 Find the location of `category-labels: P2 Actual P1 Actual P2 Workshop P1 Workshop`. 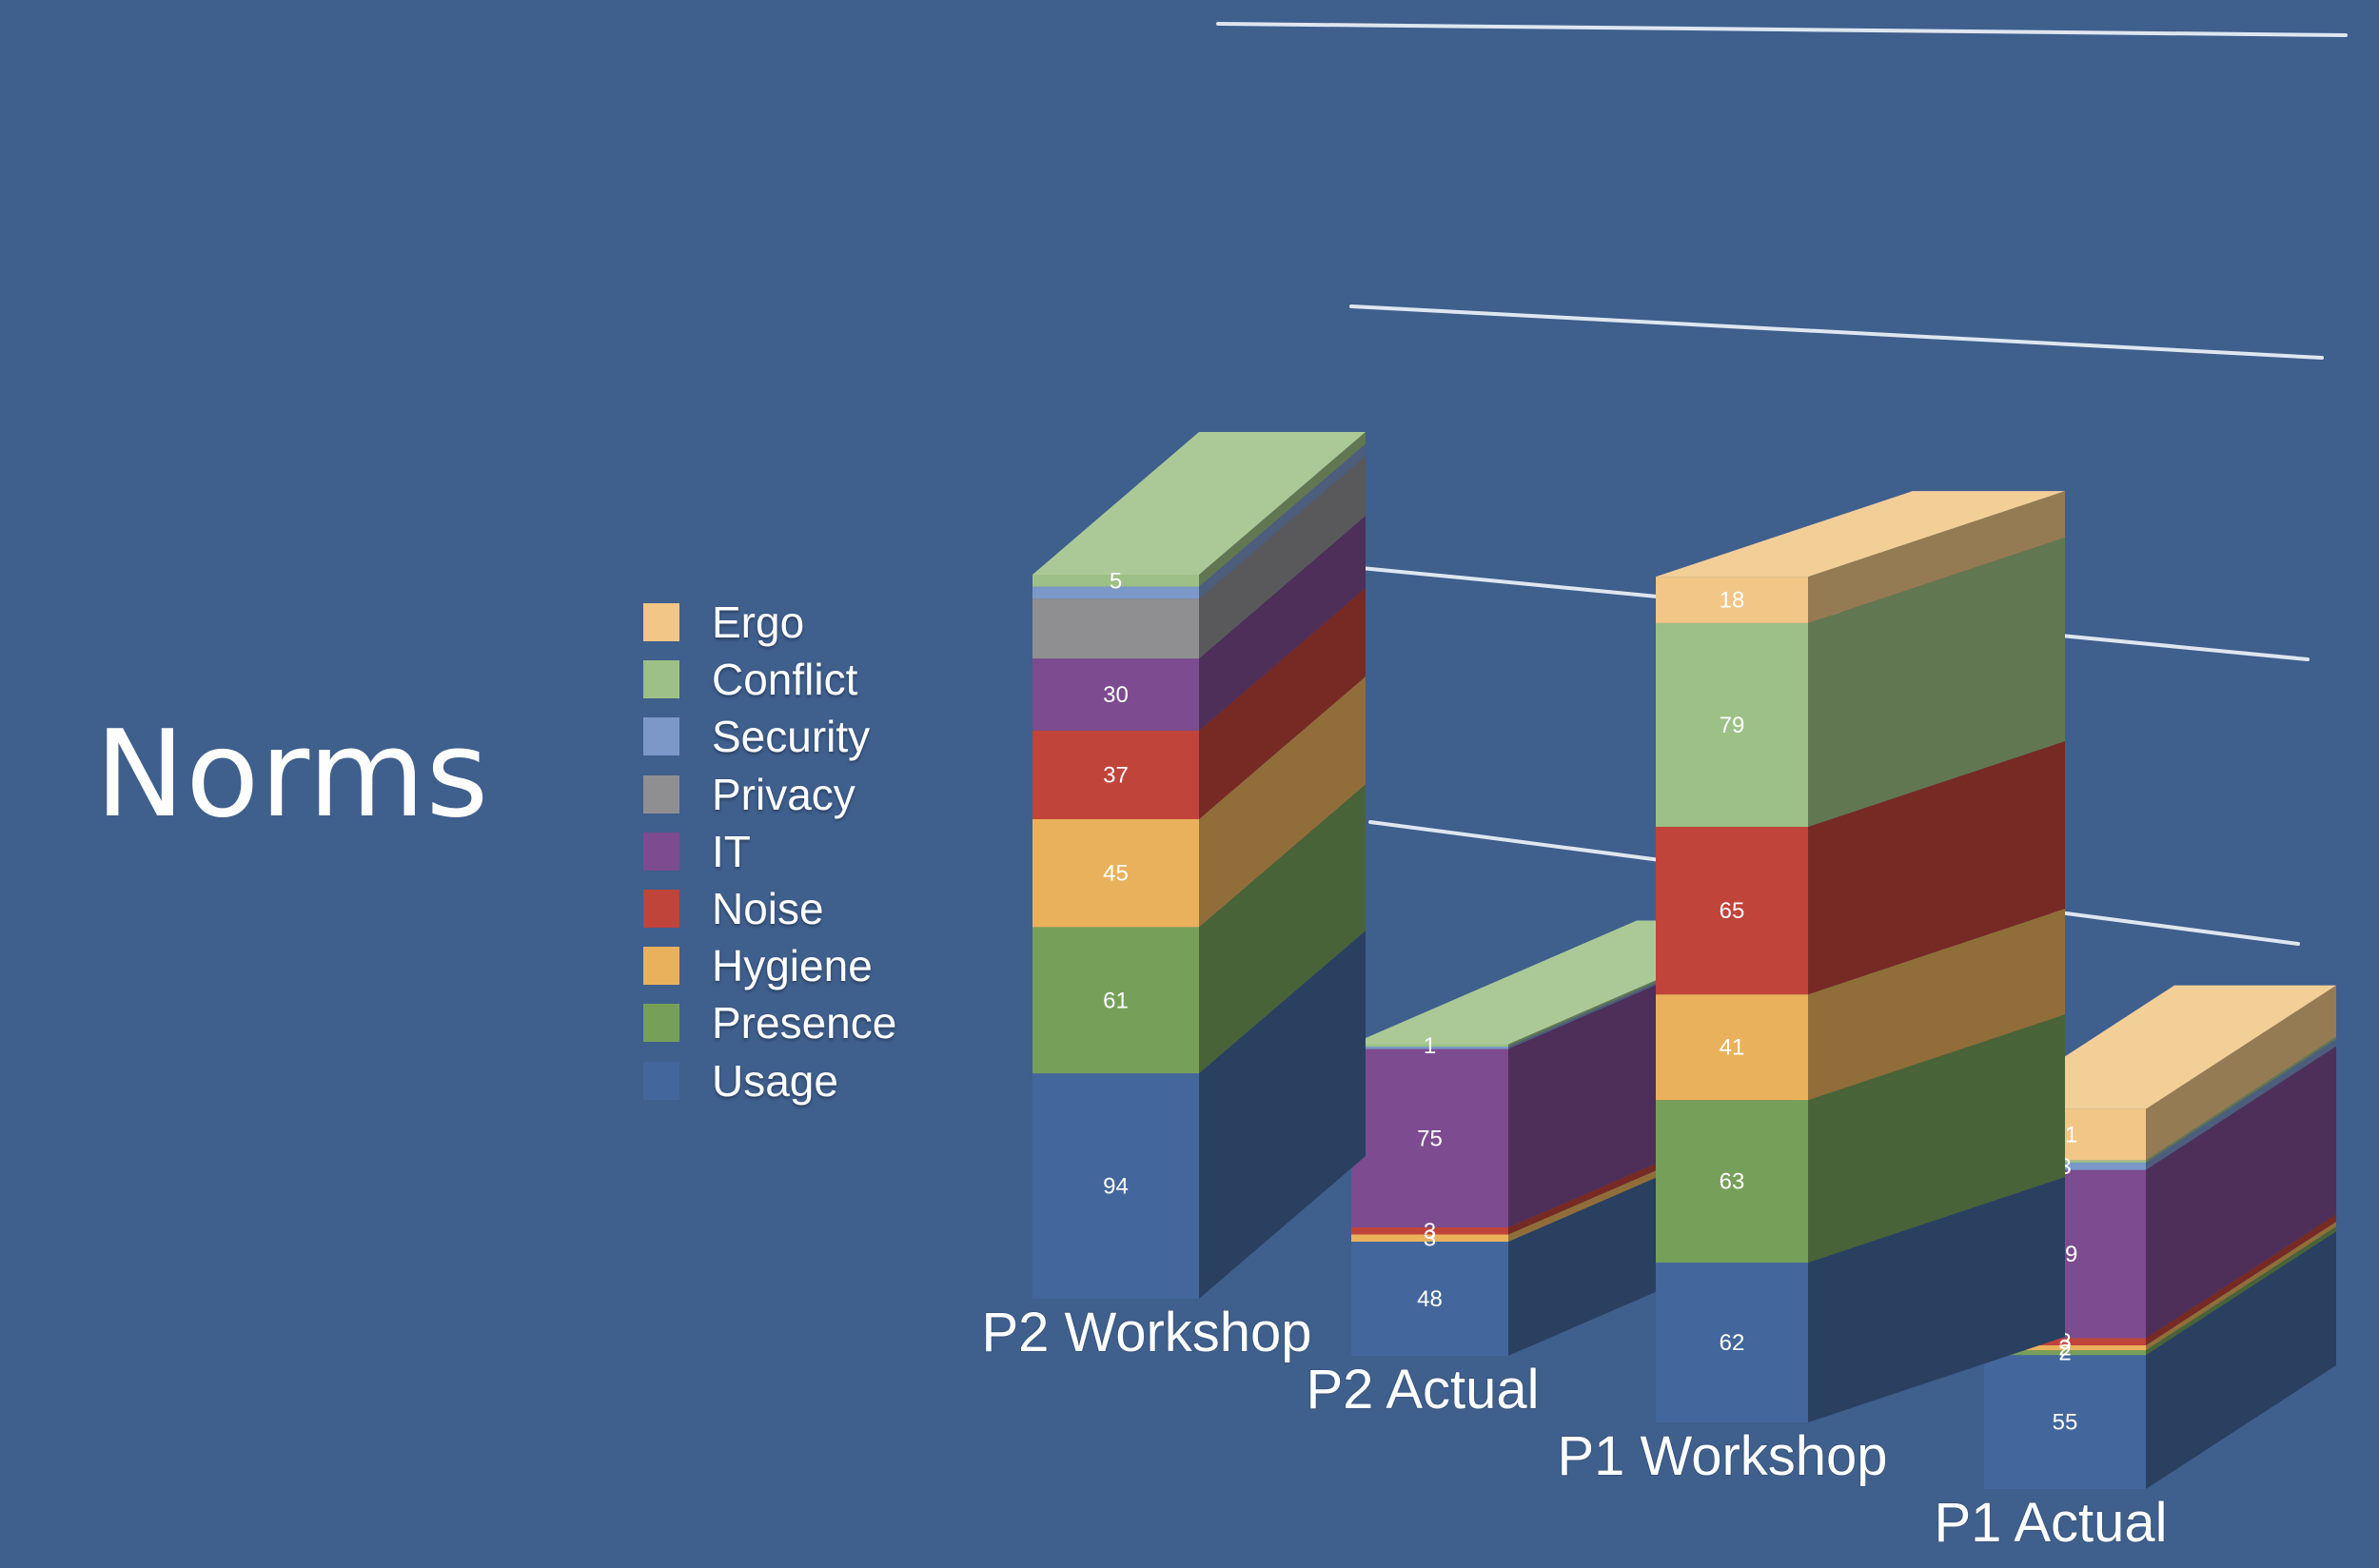

category-labels: P2 Actual P1 Actual P2 Workshop P1 Workshop is located at coordinates (1574, 1428).